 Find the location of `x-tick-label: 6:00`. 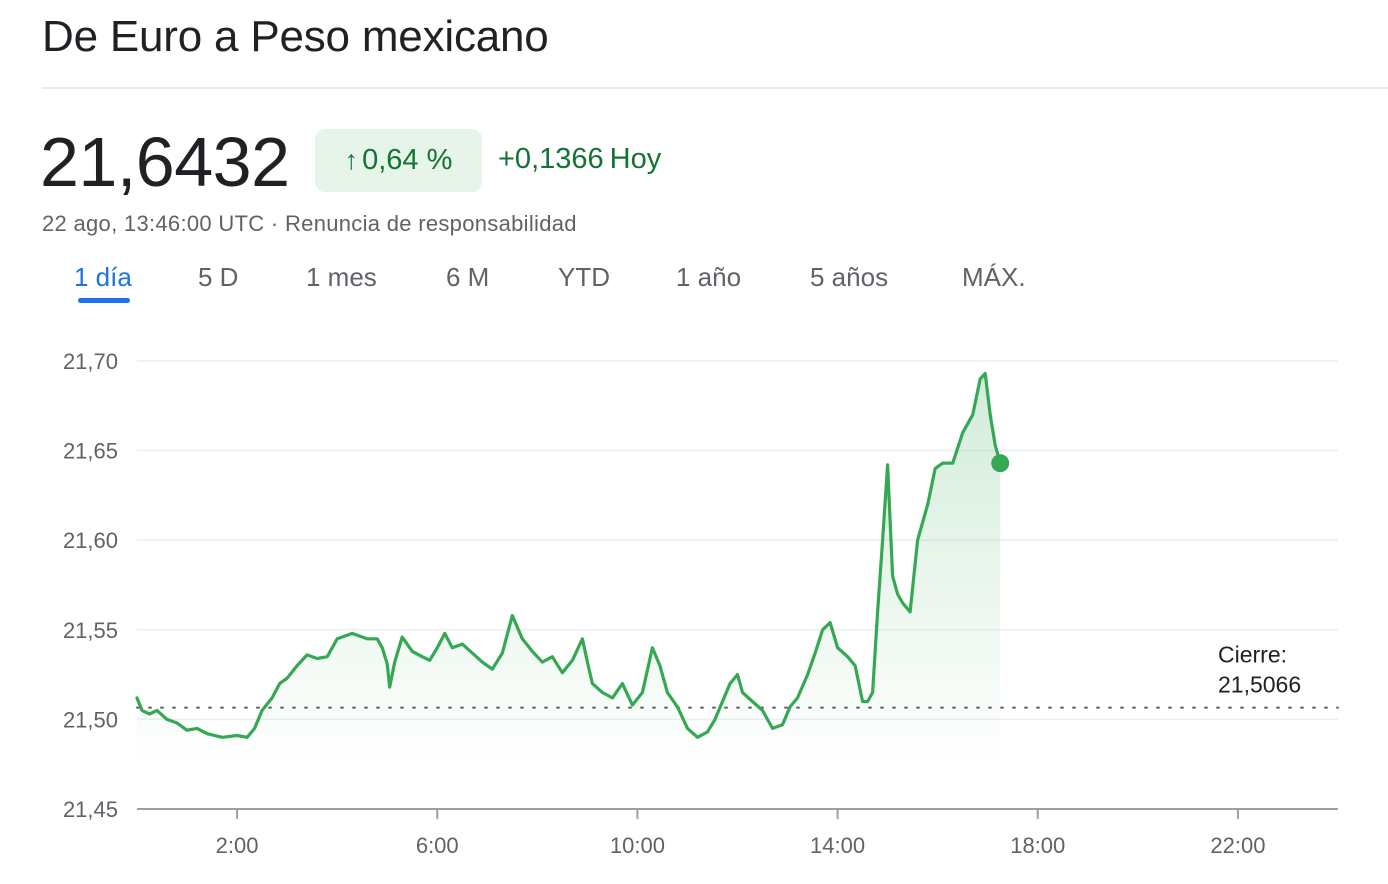

x-tick-label: 6:00 is located at coordinates (437, 845).